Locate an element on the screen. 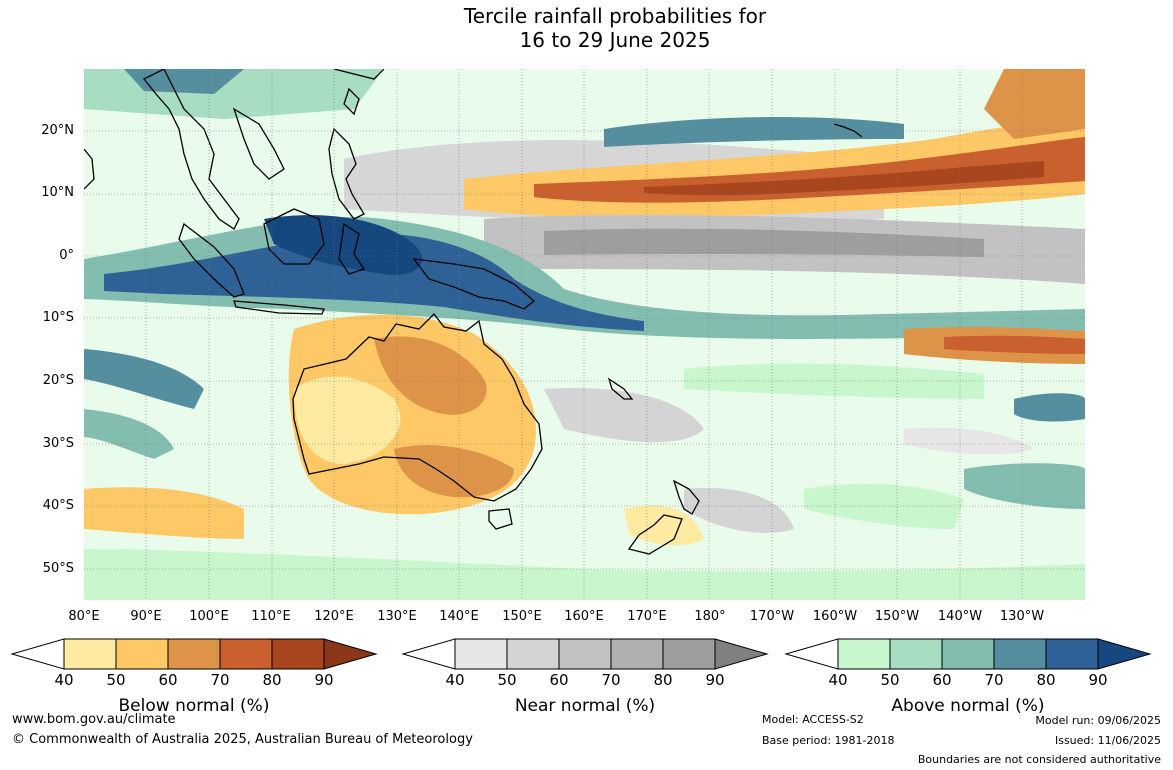 This screenshot has width=1173, height=770. lat-label-50s: 50°S is located at coordinates (58, 568).